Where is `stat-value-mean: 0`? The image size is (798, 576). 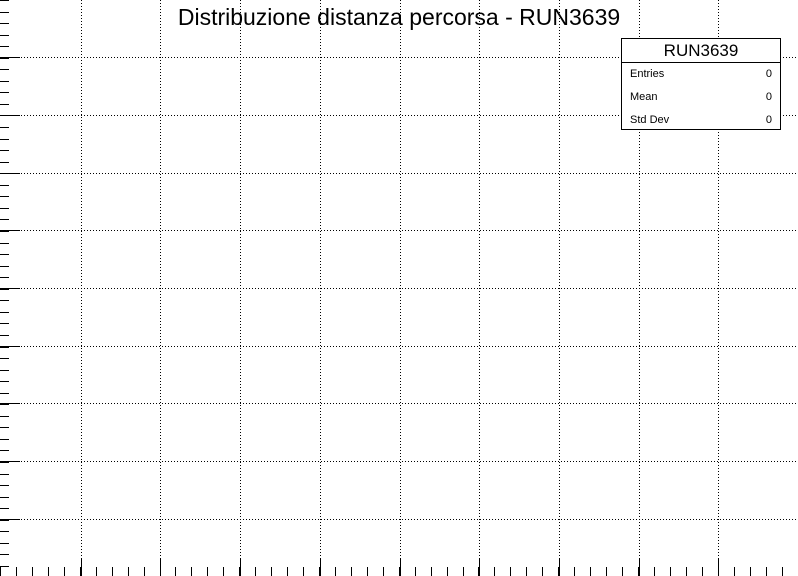
stat-value-mean: 0 is located at coordinates (768, 97).